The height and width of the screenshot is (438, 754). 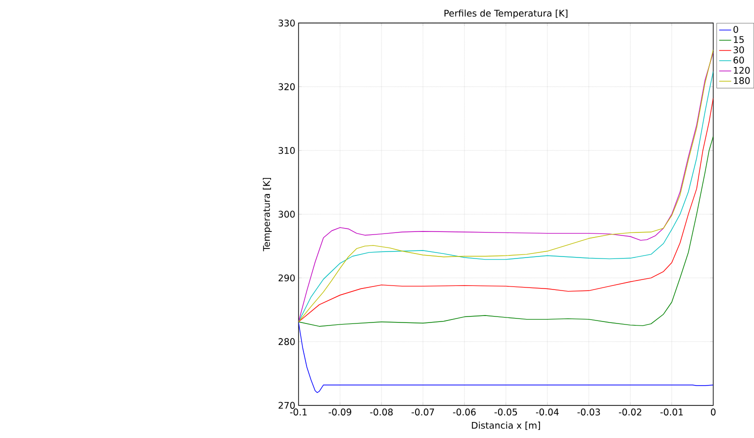 I want to click on legend-label: 180, so click(x=742, y=80).